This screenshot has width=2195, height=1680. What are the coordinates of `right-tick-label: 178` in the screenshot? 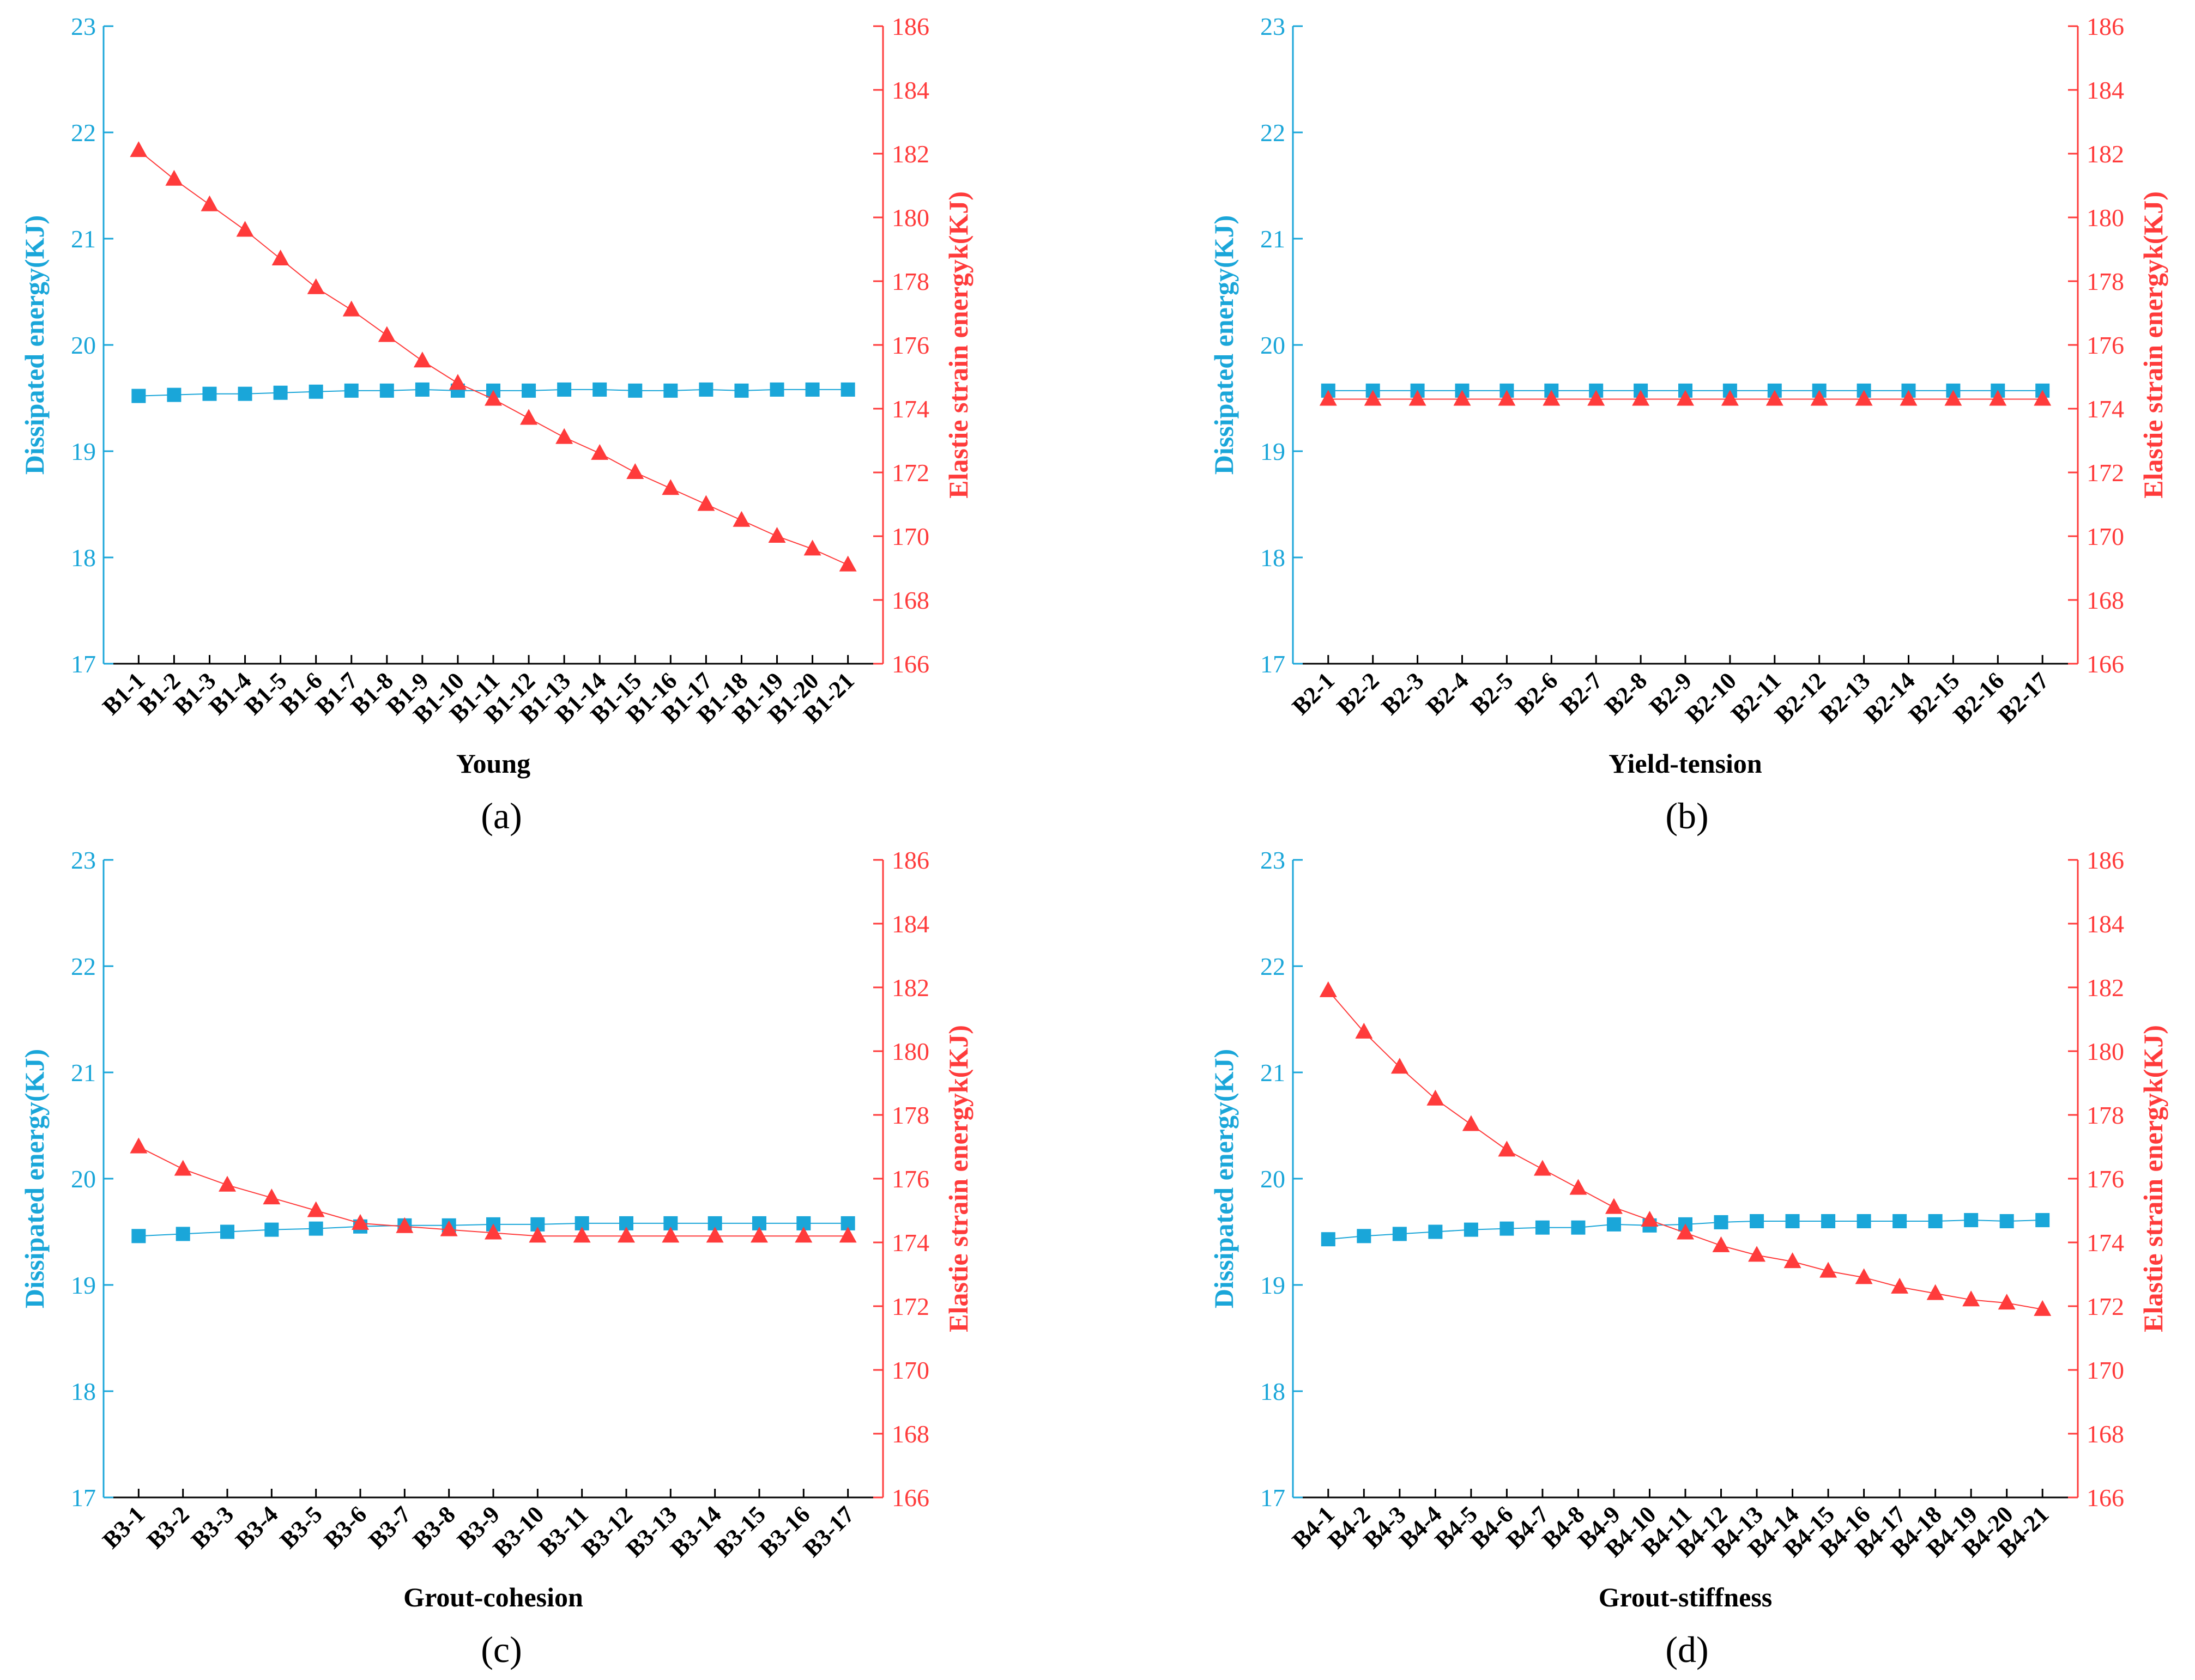 It's located at (910, 1115).